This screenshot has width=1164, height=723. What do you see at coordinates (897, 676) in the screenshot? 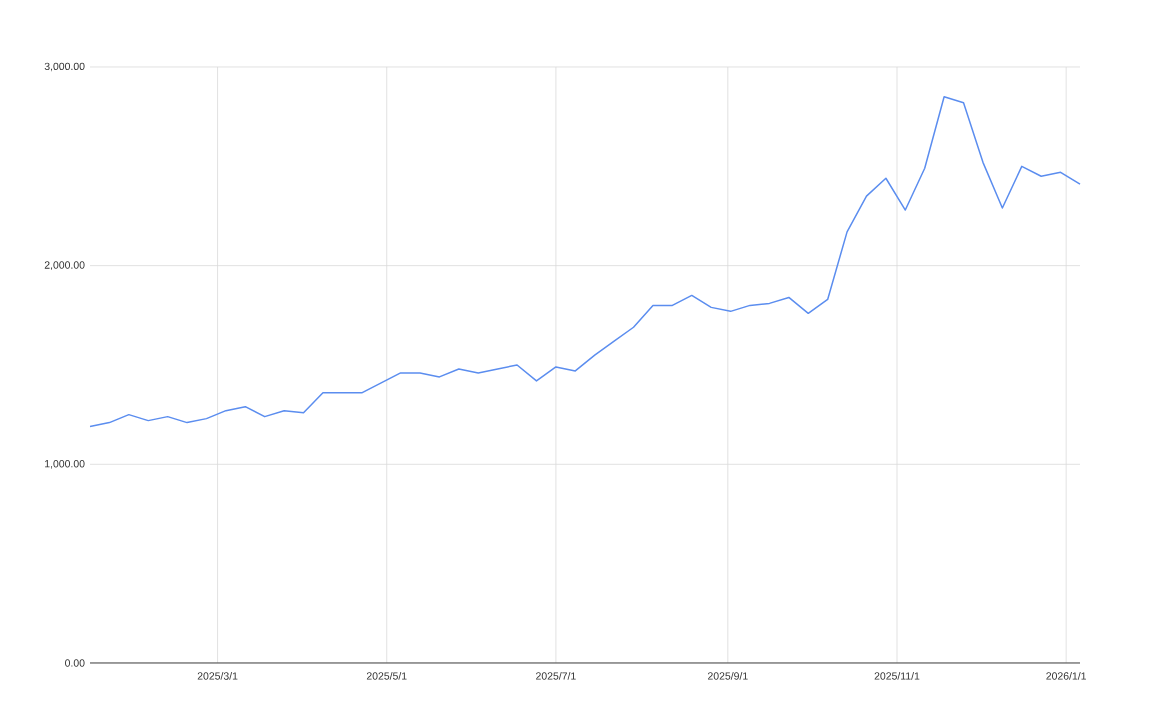
I see `x-tick-label: 2025/11/1` at bounding box center [897, 676].